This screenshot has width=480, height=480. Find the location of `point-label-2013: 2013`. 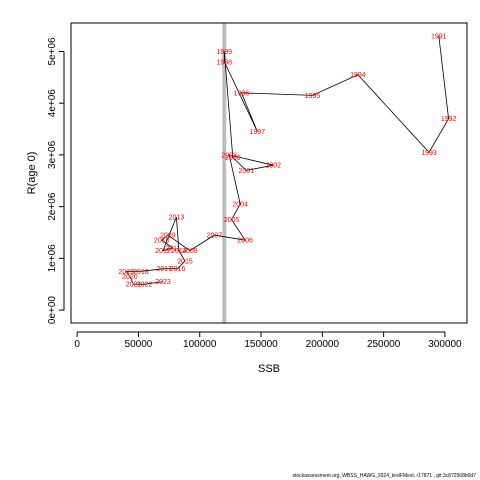

point-label-2013: 2013 is located at coordinates (177, 217).